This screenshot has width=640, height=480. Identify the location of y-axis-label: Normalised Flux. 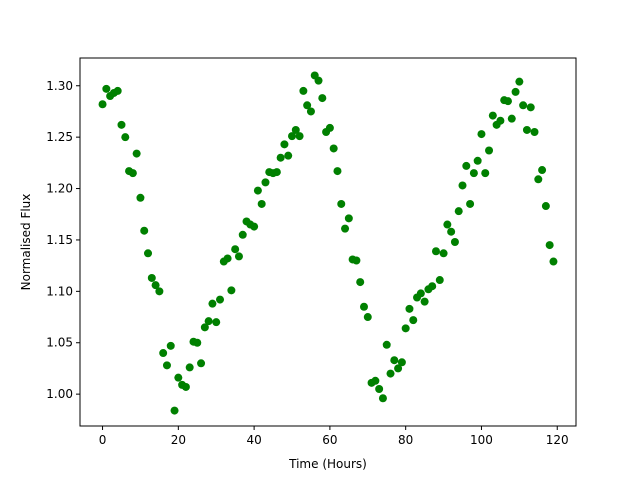
(26, 242).